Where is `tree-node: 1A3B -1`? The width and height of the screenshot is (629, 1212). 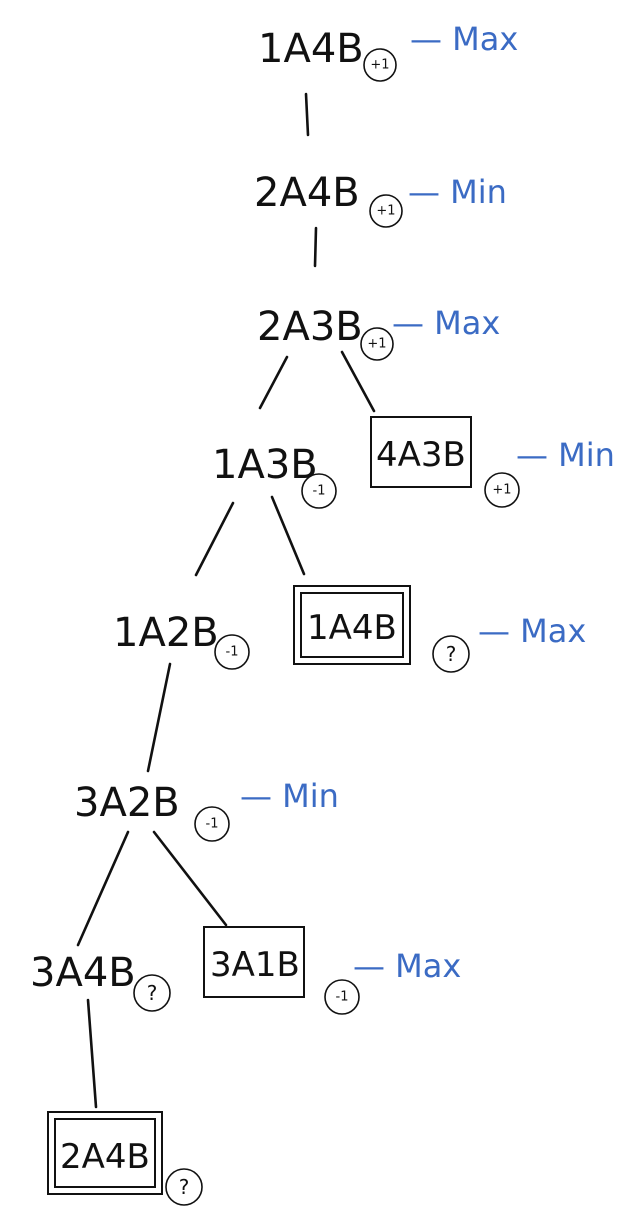
tree-node: 1A3B -1 is located at coordinates (274, 475).